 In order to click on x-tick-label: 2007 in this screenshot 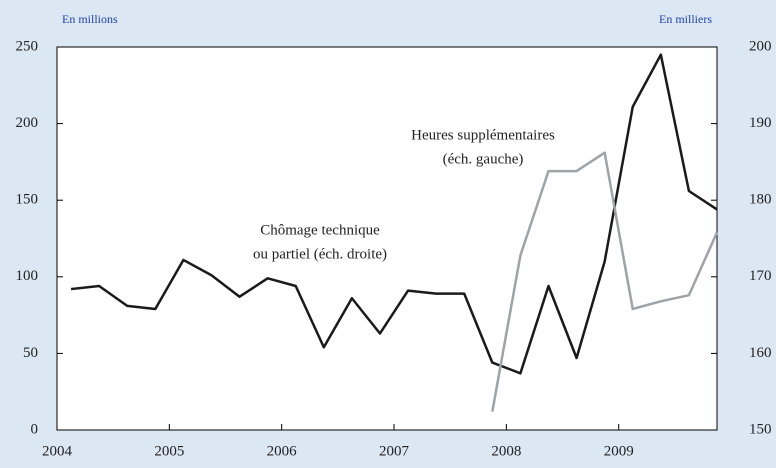, I will do `click(394, 451)`.